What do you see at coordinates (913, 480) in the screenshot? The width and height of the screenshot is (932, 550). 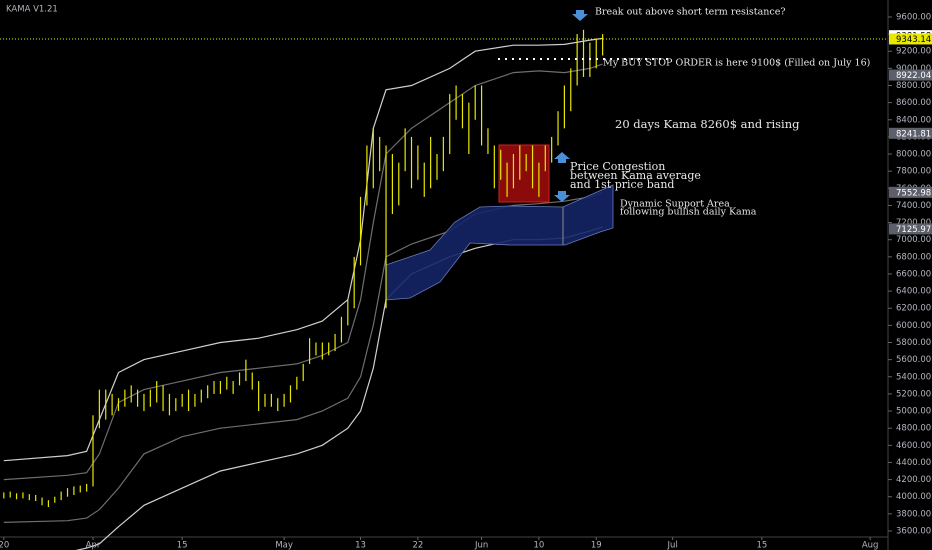 I see `y-tick-label: 4200.00` at bounding box center [913, 480].